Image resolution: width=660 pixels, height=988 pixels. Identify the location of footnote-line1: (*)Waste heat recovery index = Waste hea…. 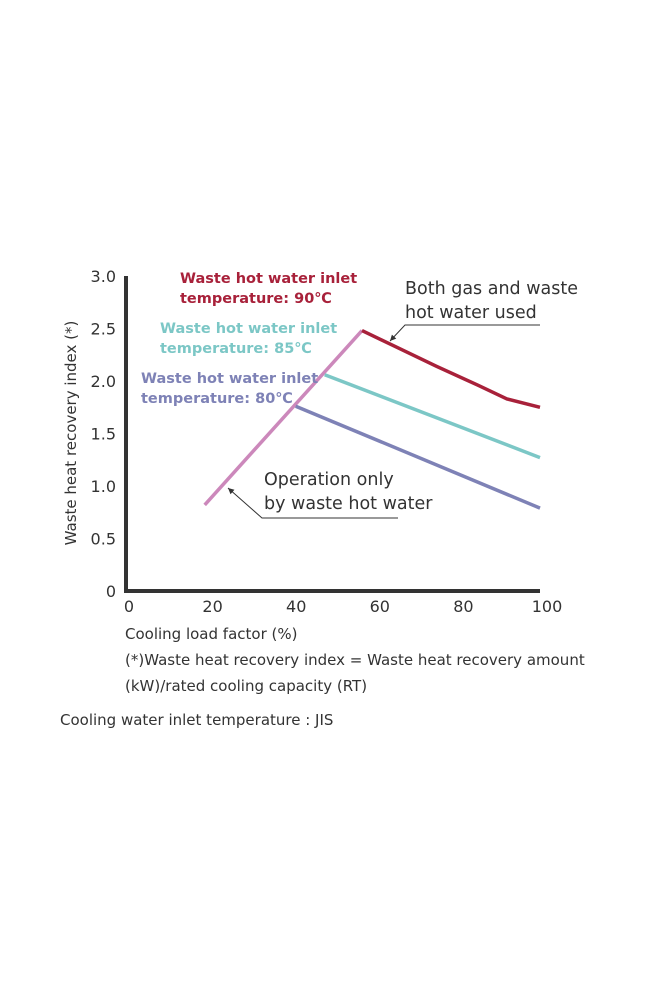
(355, 660).